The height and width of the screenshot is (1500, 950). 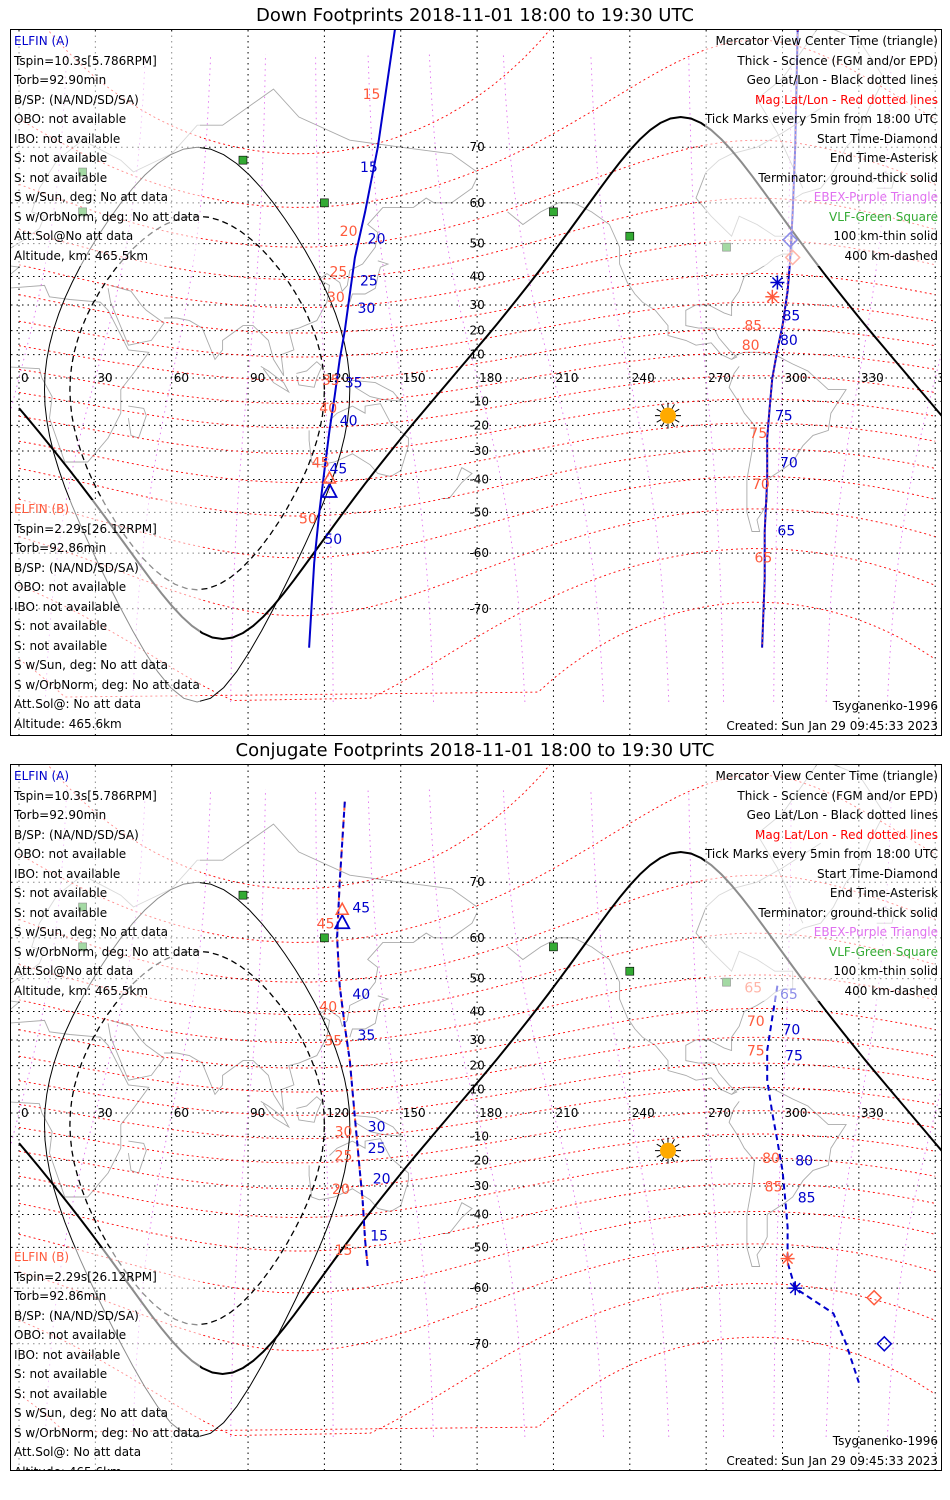 What do you see at coordinates (329, 477) in the screenshot?
I see `view-center-triangle-icon` at bounding box center [329, 477].